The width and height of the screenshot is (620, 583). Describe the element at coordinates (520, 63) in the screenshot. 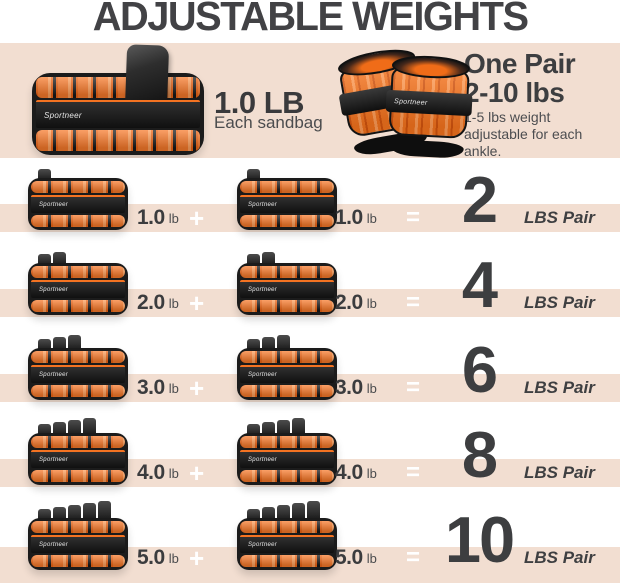

I see `pair-title-line1: One Pair` at that location.